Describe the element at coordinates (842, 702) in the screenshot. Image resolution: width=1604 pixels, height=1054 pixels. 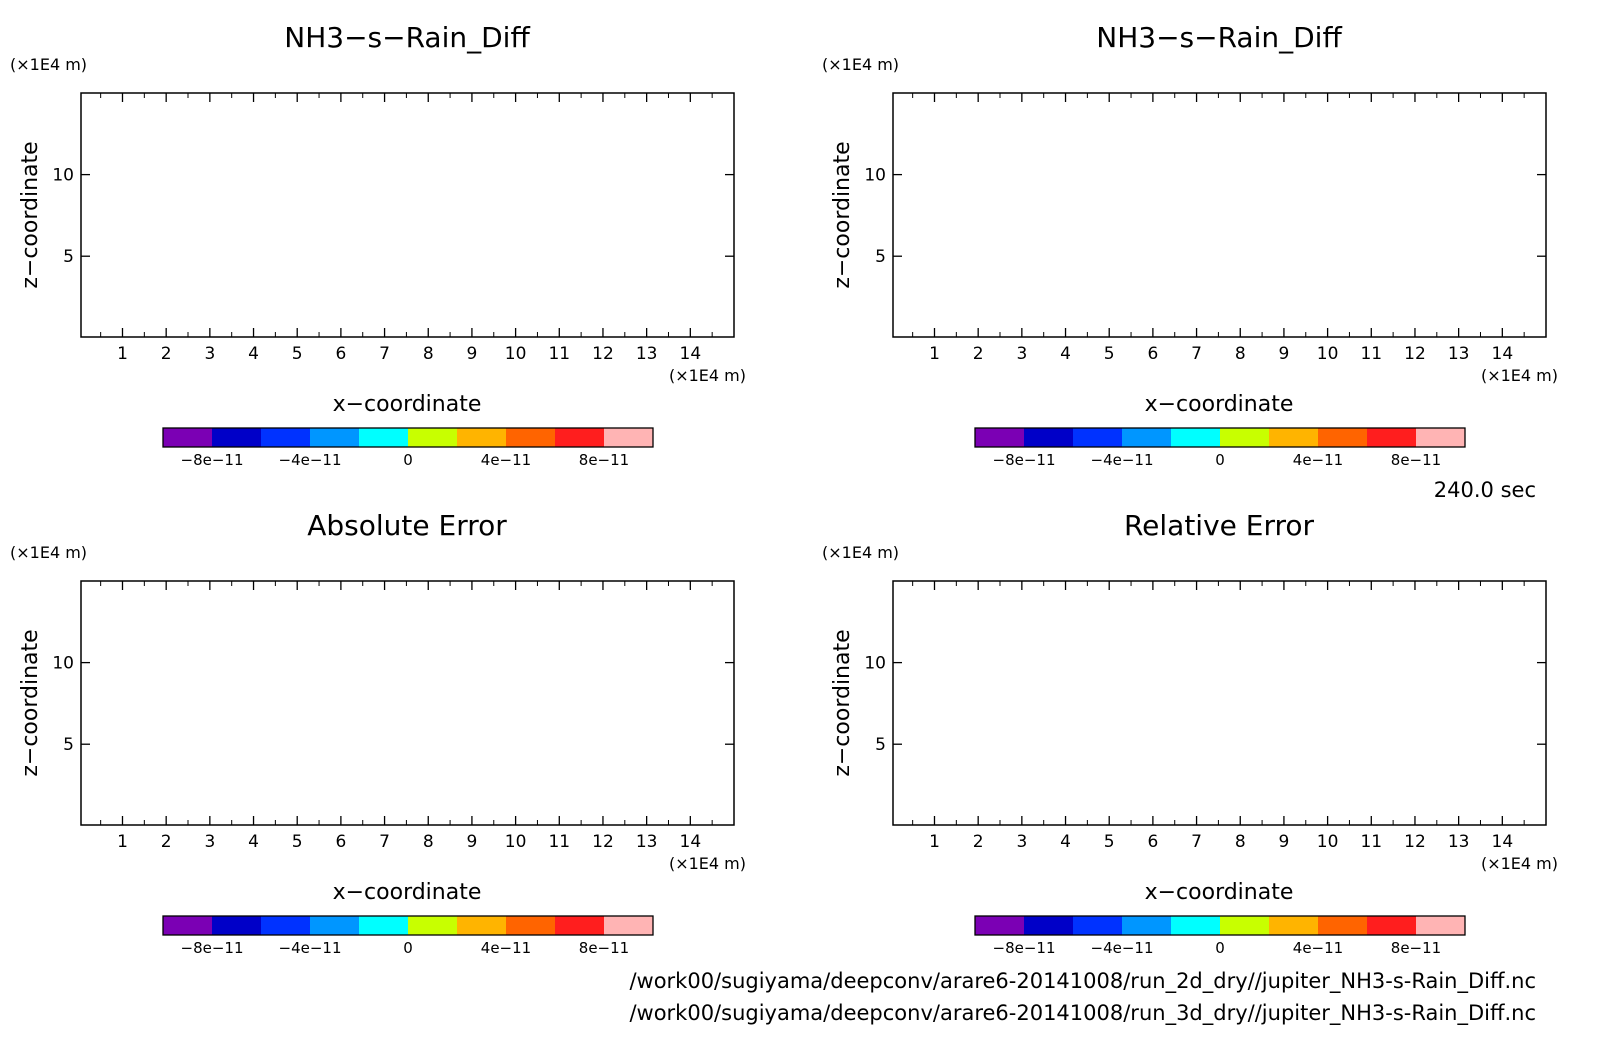
I see `y-axis-label: z−coordinate` at that location.